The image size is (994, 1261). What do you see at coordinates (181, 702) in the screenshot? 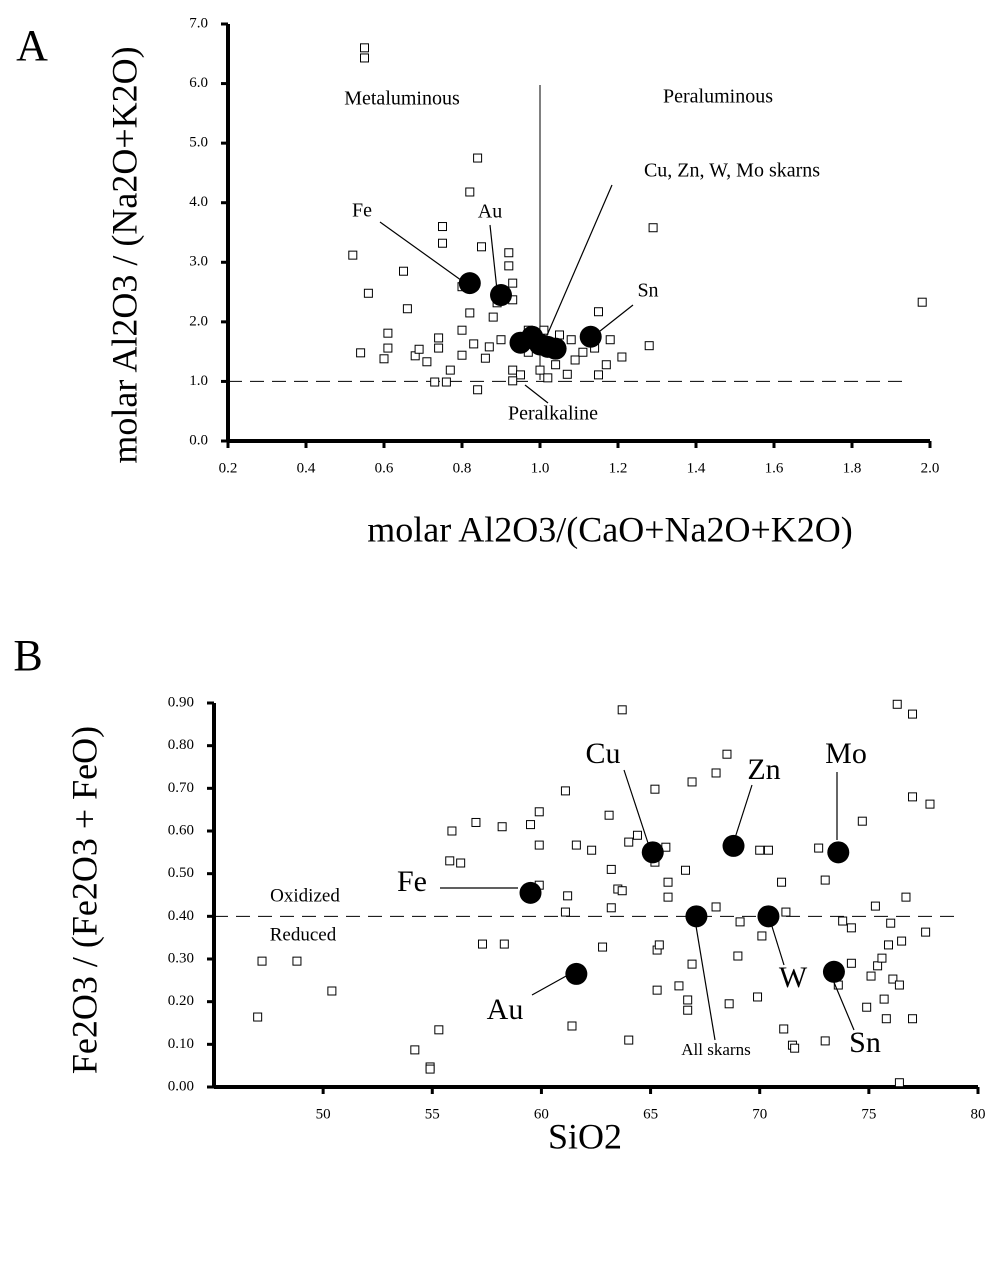
I see `y-tick-label: 0.90` at bounding box center [181, 702].